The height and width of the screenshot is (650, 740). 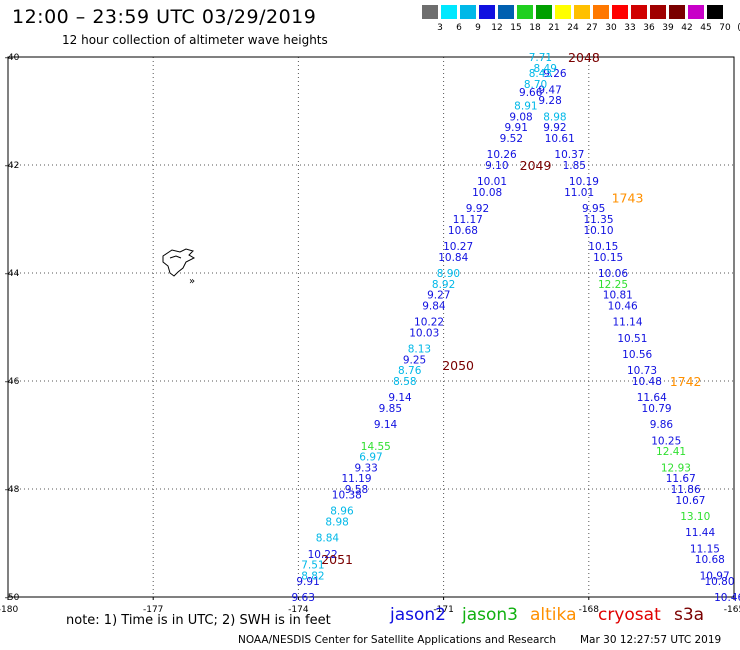 I want to click on wave-height-value: 8.98, so click(x=336, y=522).